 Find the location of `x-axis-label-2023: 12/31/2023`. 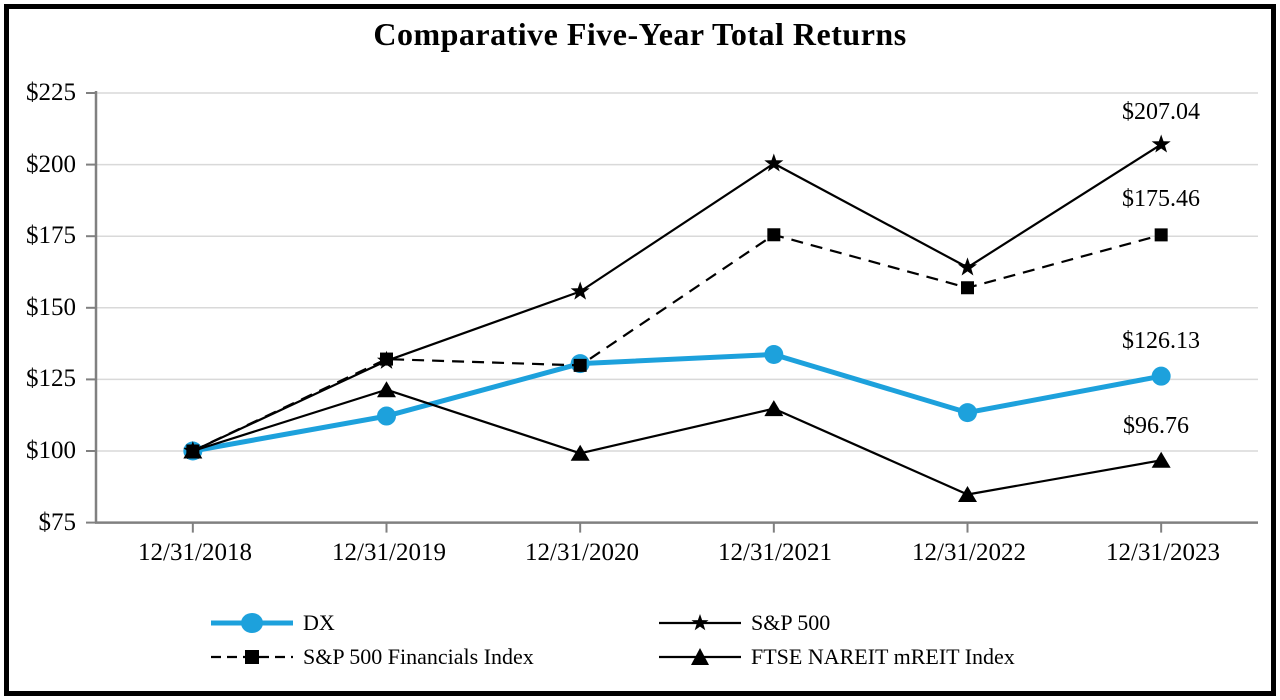

x-axis-label-2023: 12/31/2023 is located at coordinates (1163, 552).